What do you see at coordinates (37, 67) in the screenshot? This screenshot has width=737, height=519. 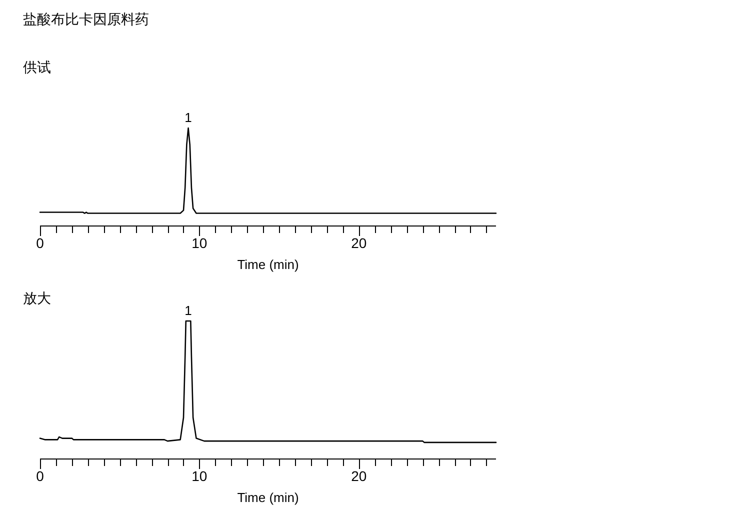 I see `chart-subtitle: 供试` at bounding box center [37, 67].